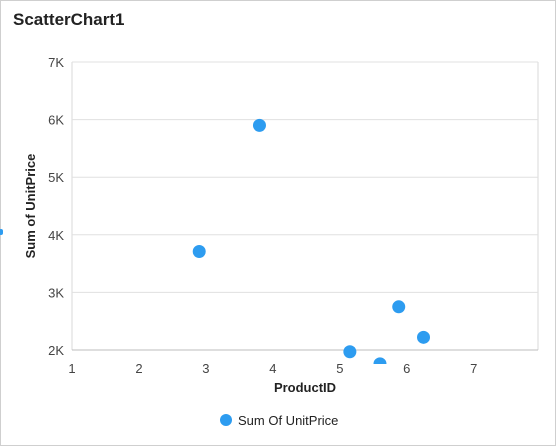 This screenshot has width=556, height=446. I want to click on x-tick-label: 4, so click(272, 368).